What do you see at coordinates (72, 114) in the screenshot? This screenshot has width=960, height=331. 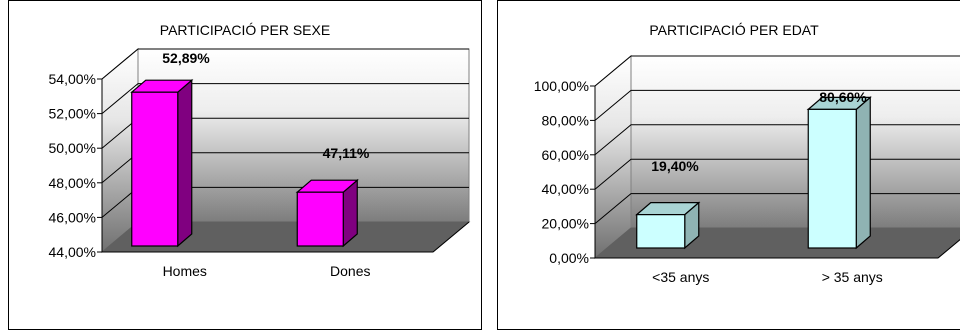 I see `y-tick-label: 52,00%` at bounding box center [72, 114].